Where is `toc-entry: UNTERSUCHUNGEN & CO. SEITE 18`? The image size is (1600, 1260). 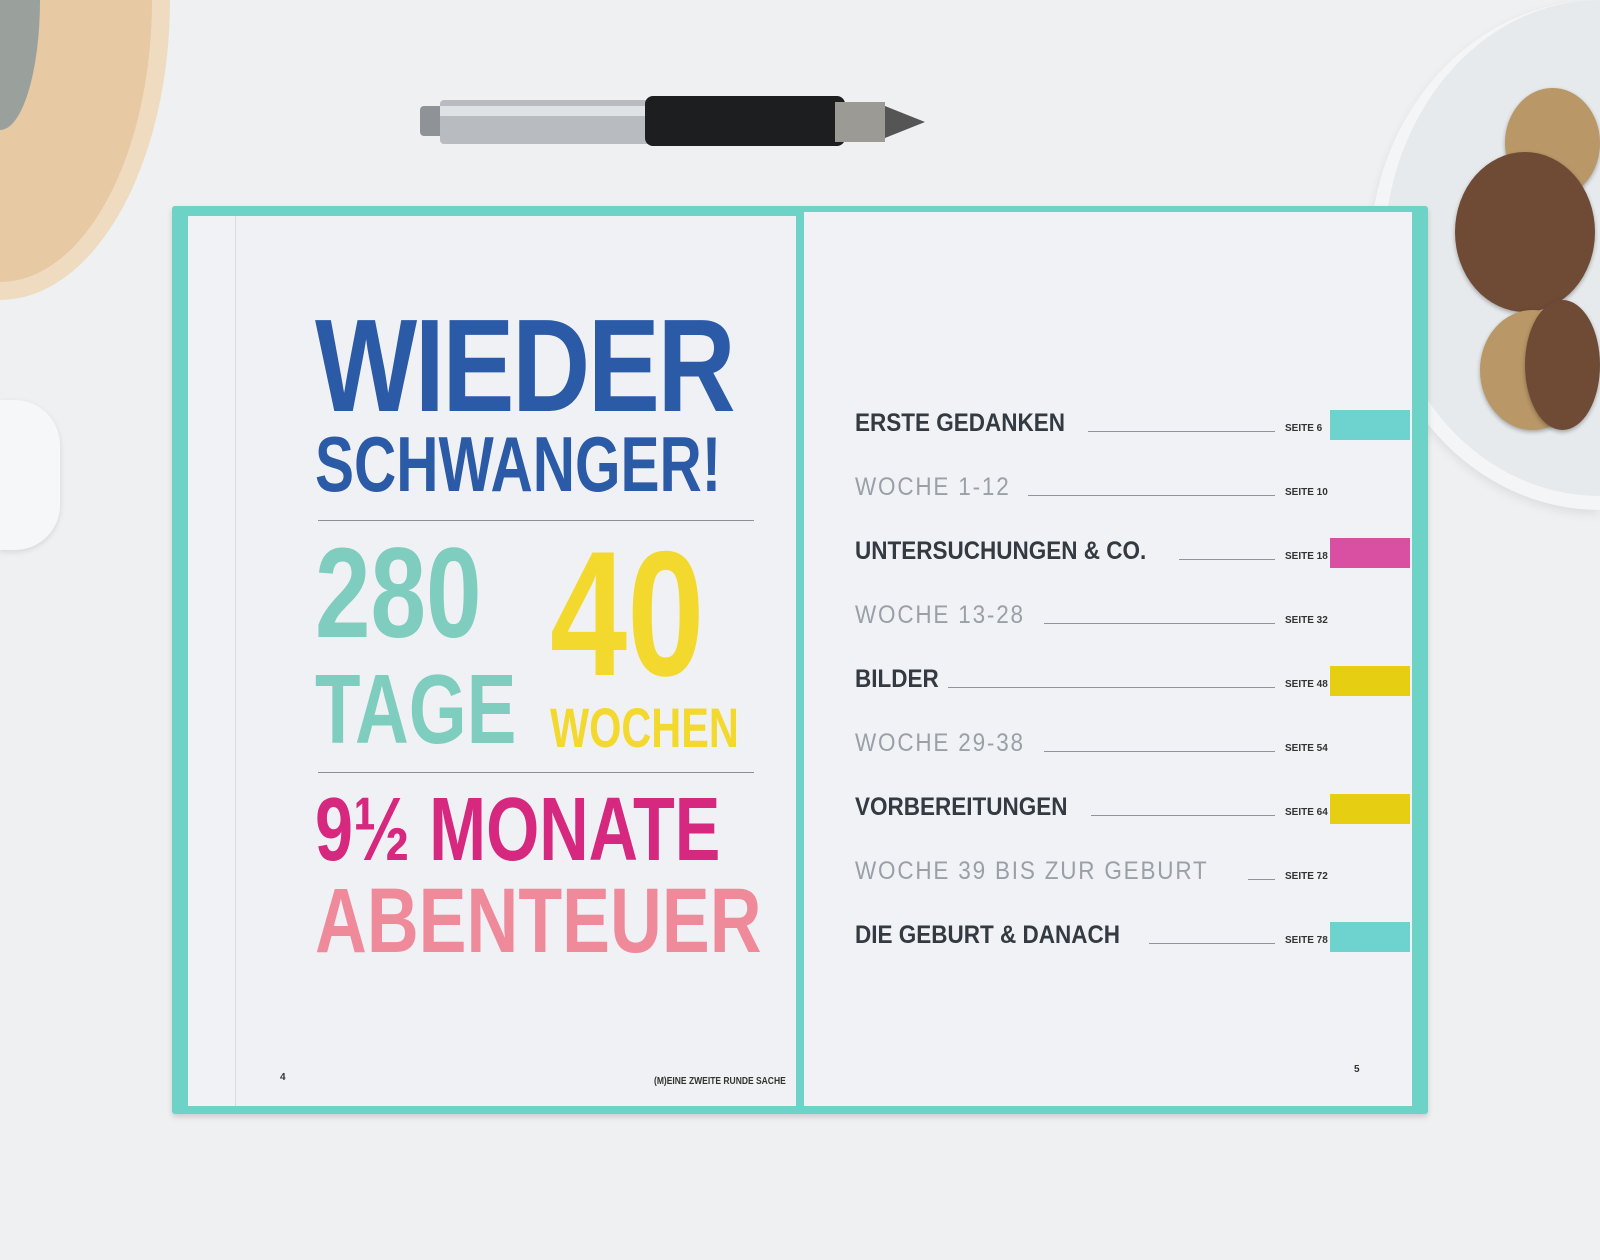
toc-entry: UNTERSUCHUNGEN & CO. SEITE 18 is located at coordinates (1091, 550).